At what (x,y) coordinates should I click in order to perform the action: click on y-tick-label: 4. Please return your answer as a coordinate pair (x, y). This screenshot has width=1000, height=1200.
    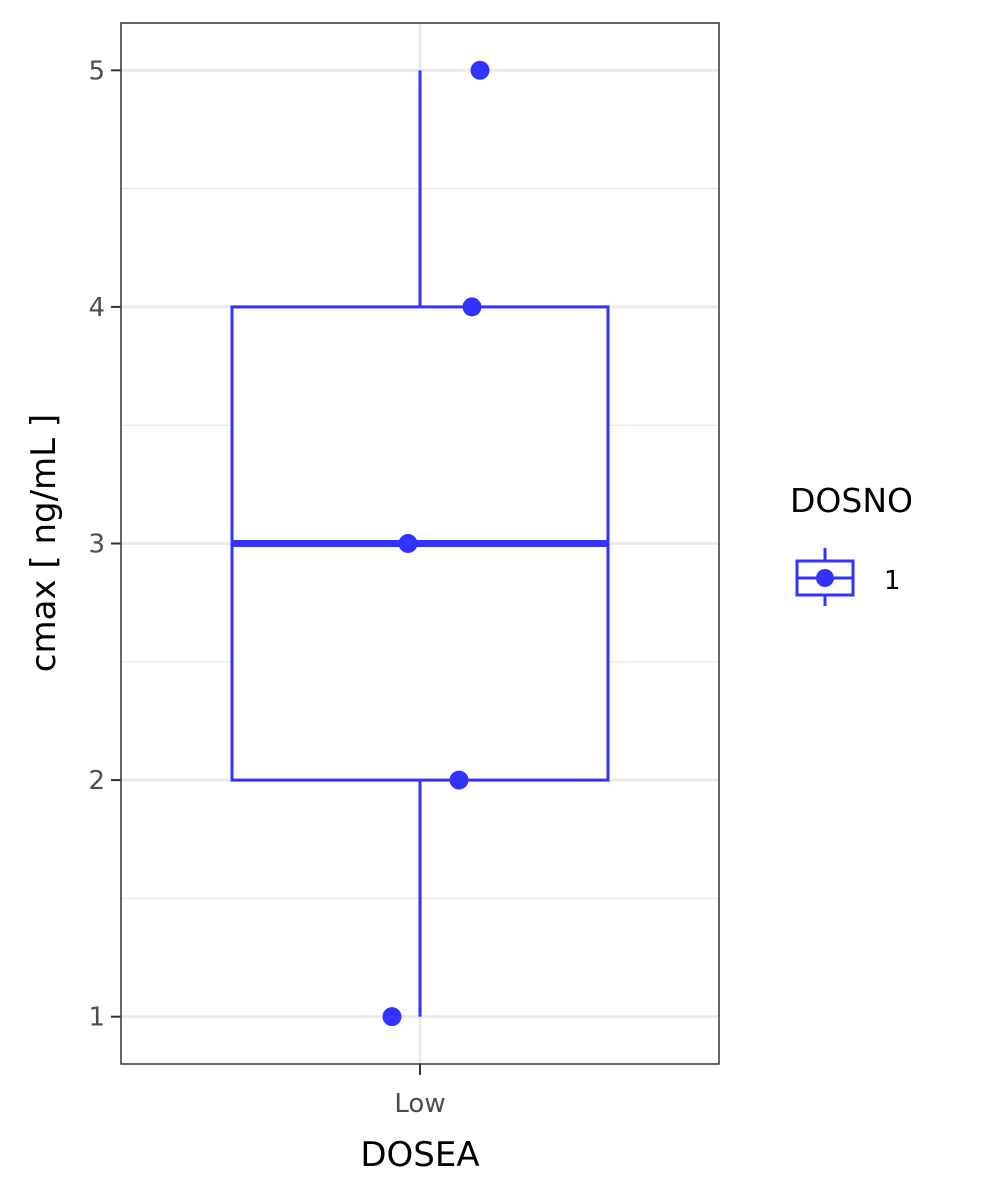
    Looking at the image, I should click on (96, 308).